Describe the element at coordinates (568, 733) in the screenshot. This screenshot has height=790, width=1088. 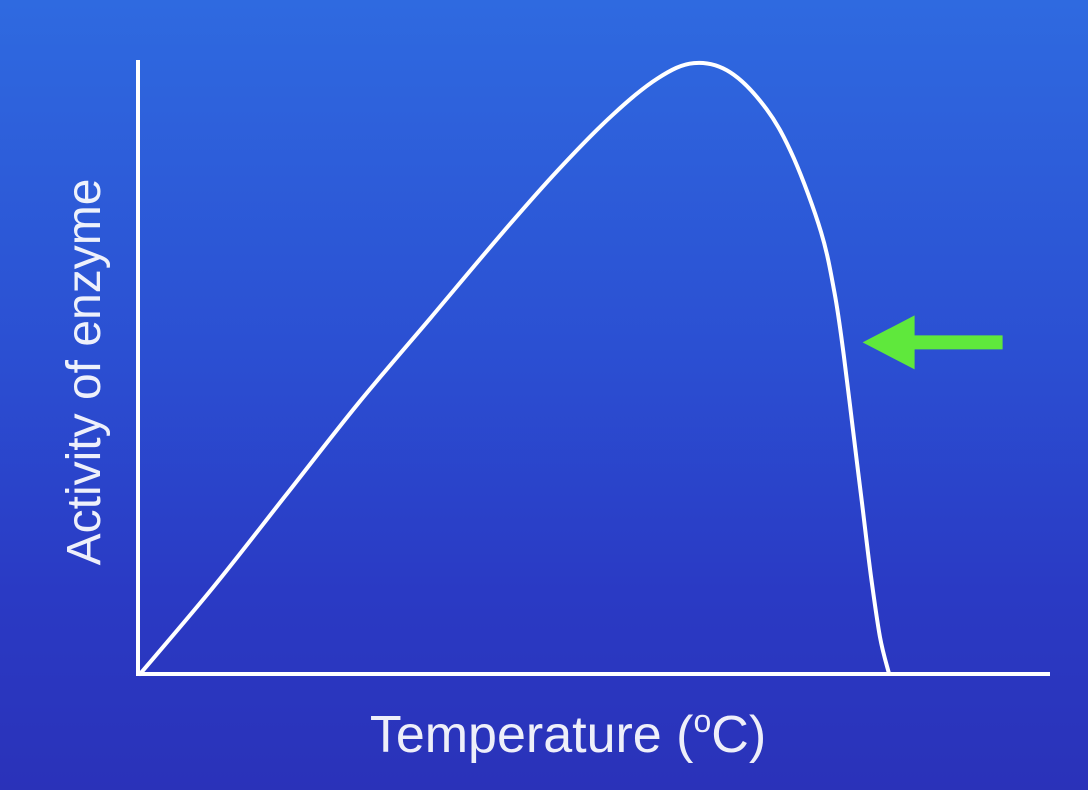
I see `x-axis-label: Temperature (oC)` at that location.